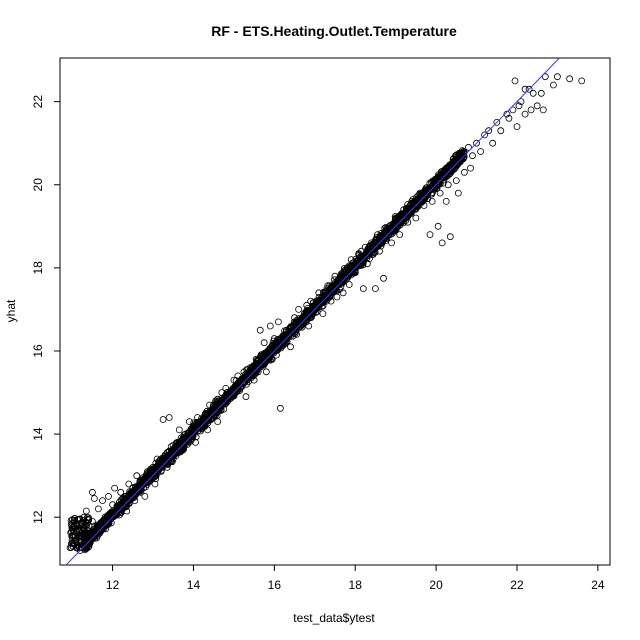 This screenshot has height=640, width=640. I want to click on x-tick-label: 14, so click(194, 585).